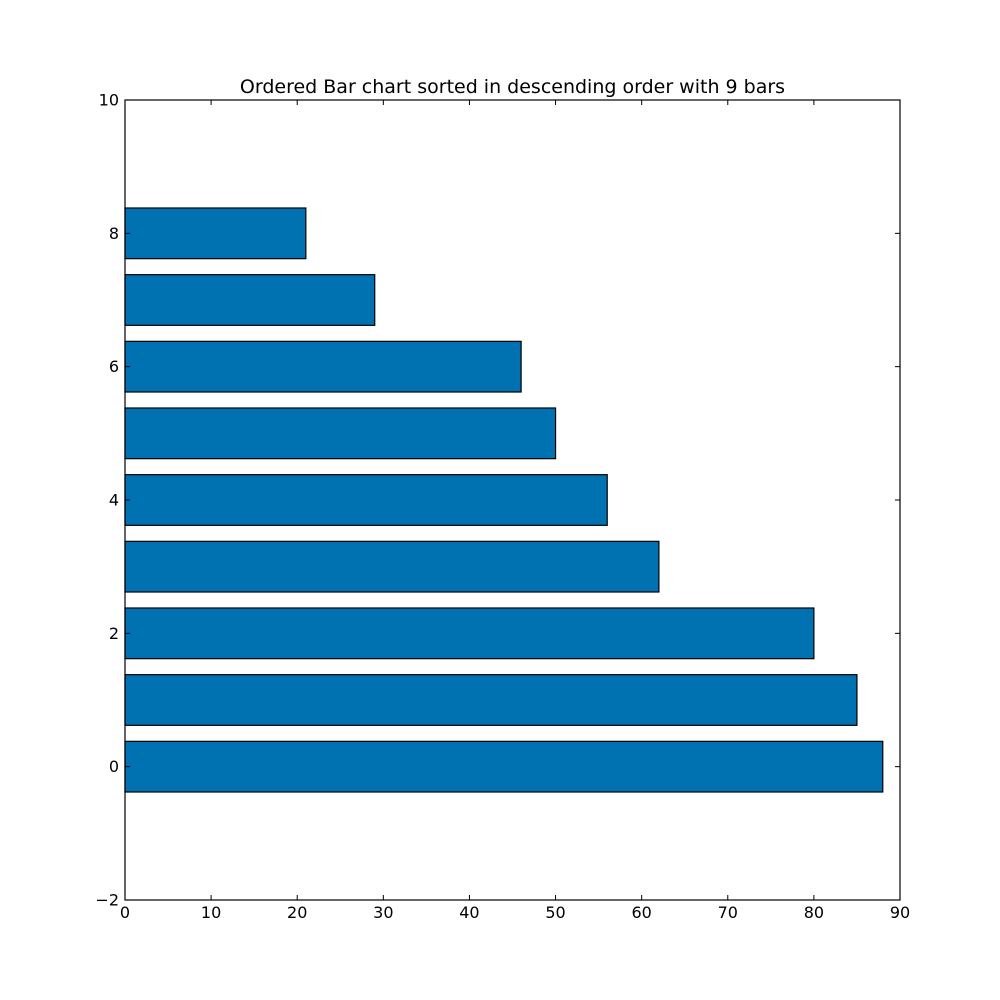 This screenshot has height=1000, width=1000. Describe the element at coordinates (125, 912) in the screenshot. I see `x-tick-label-0: 0` at that location.